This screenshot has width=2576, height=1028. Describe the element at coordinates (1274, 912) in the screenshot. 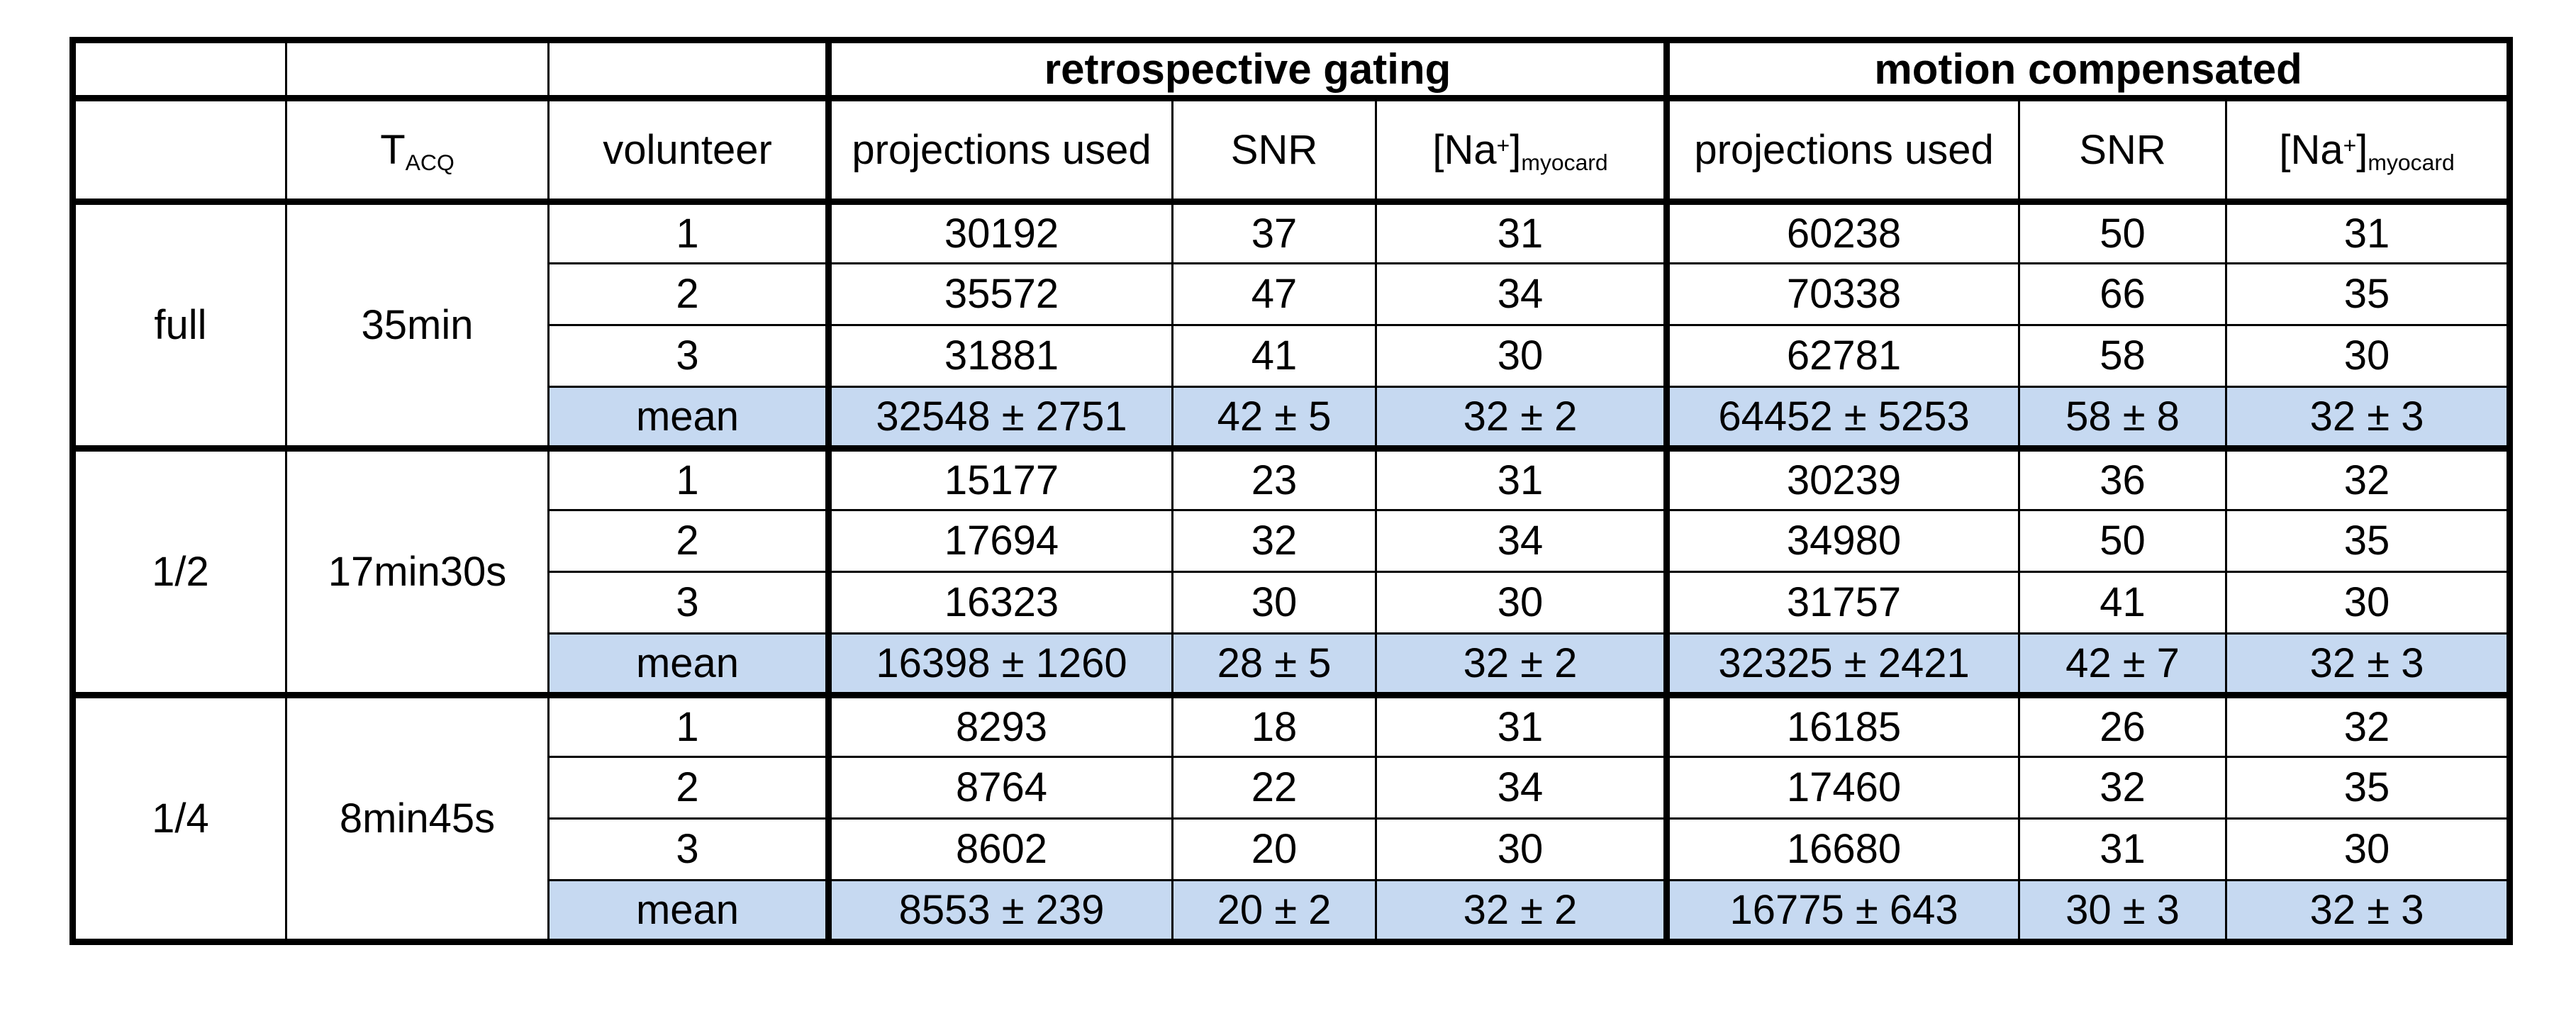

I see `mean-cell: 20 ± 2` at that location.